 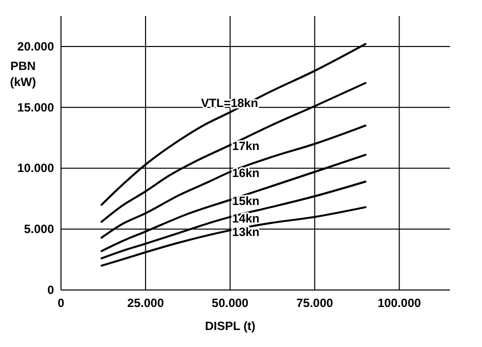 What do you see at coordinates (145, 303) in the screenshot?
I see `x-tick-label: 25.000` at bounding box center [145, 303].